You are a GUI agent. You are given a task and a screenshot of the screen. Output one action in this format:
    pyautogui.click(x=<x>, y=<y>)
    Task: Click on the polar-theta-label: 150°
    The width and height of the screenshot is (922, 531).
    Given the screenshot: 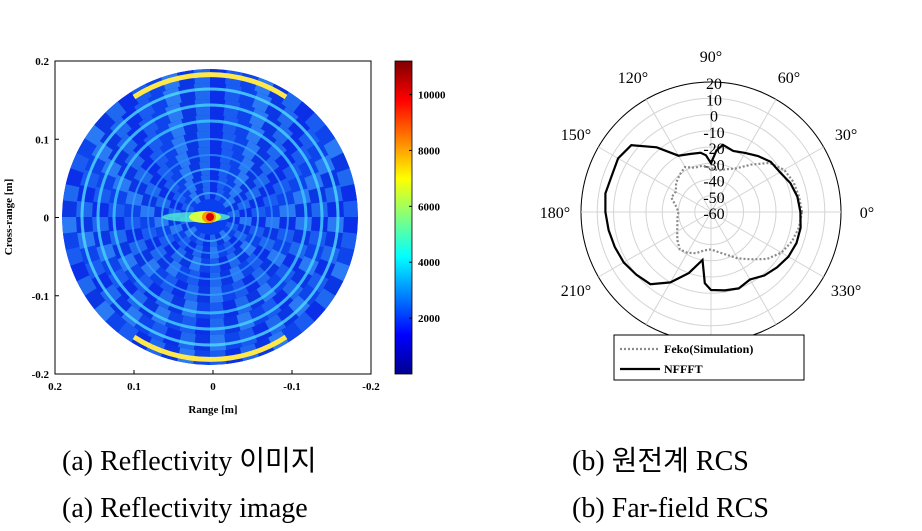 What is the action you would take?
    pyautogui.click(x=576, y=135)
    